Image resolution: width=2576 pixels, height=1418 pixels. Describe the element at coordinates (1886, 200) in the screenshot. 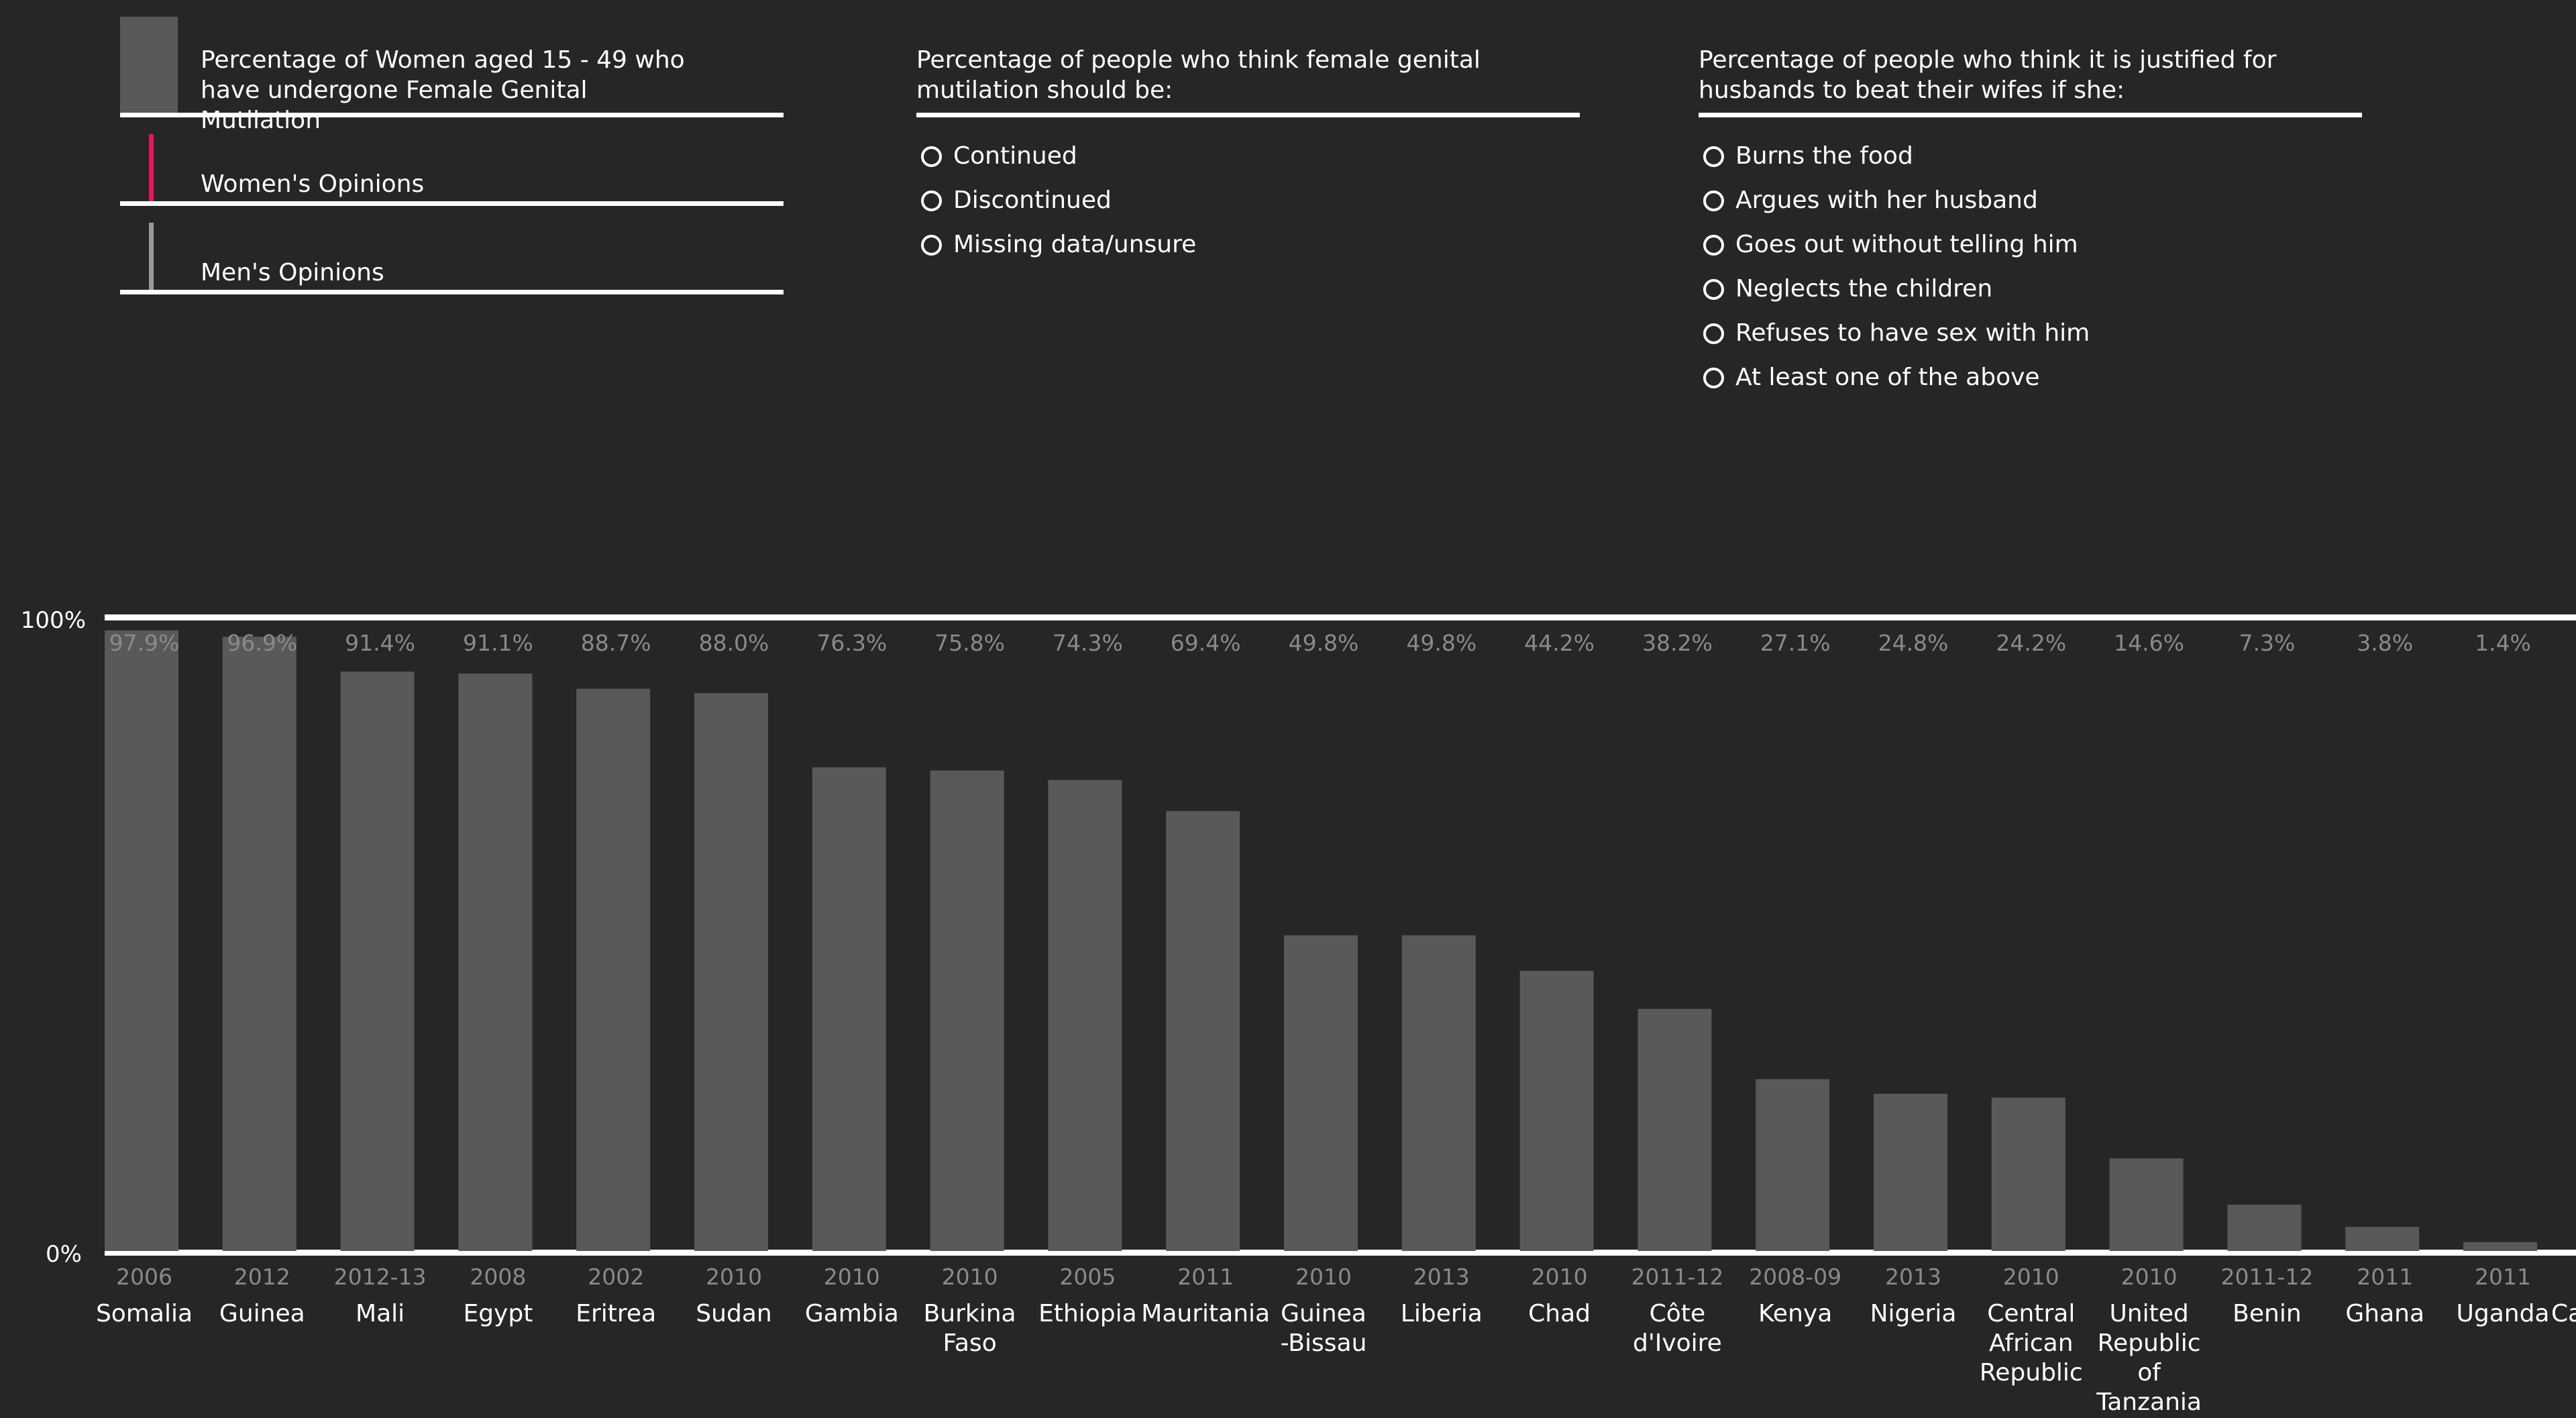

I see `option-argues: Argues with her husband` at that location.